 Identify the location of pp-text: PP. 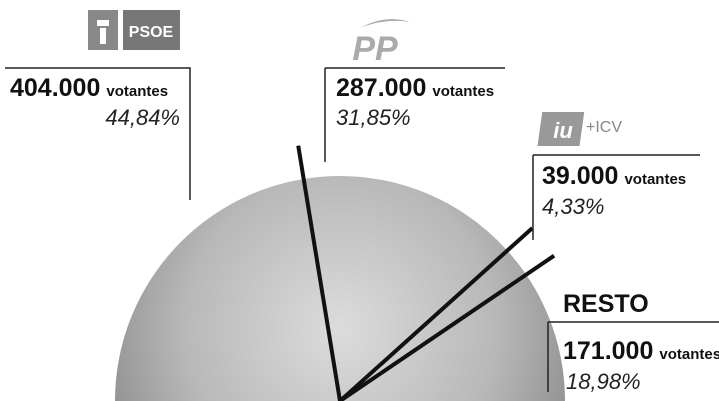
(375, 49).